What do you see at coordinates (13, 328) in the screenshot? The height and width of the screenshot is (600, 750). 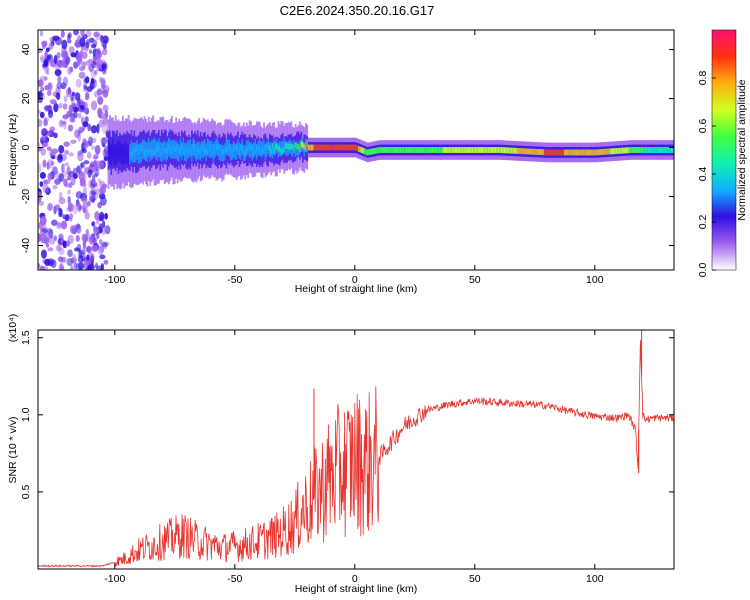 I see `snr-y-scale-note: (x10⁴)` at bounding box center [13, 328].